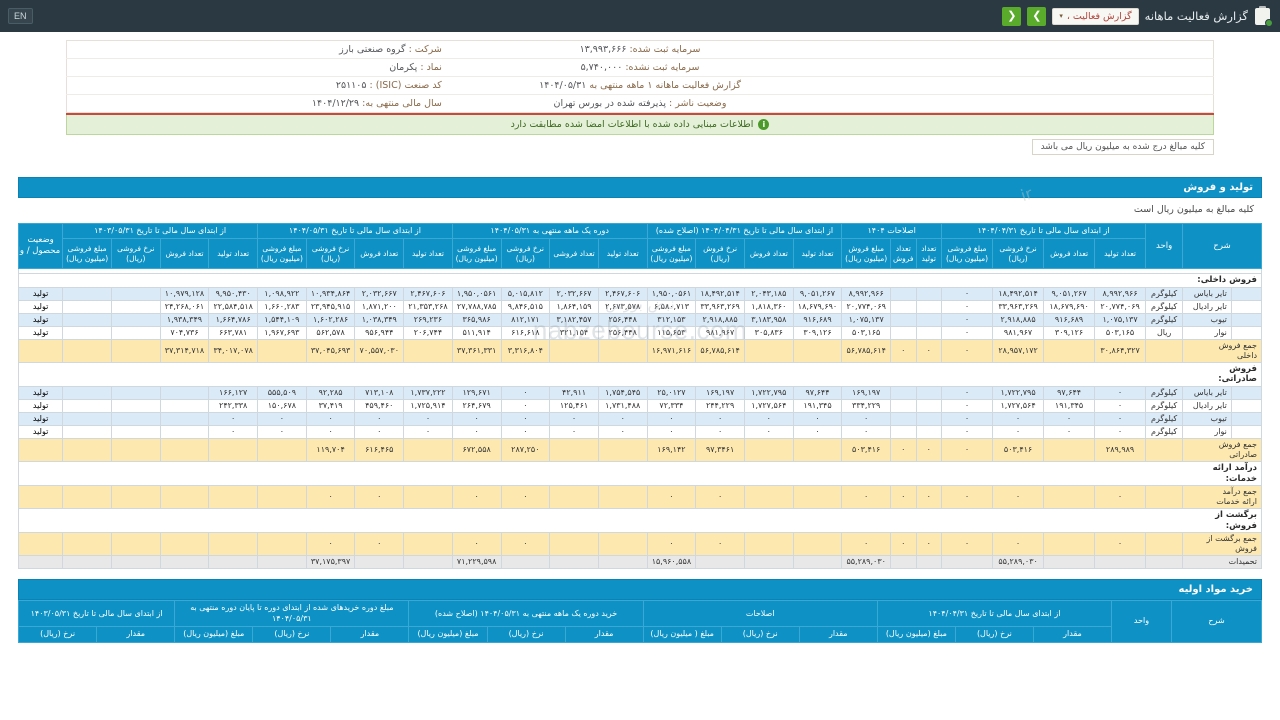  What do you see at coordinates (476, 449) in the screenshot?
I see `cell-value: ۶۷۲,۵۵۸` at bounding box center [476, 449].